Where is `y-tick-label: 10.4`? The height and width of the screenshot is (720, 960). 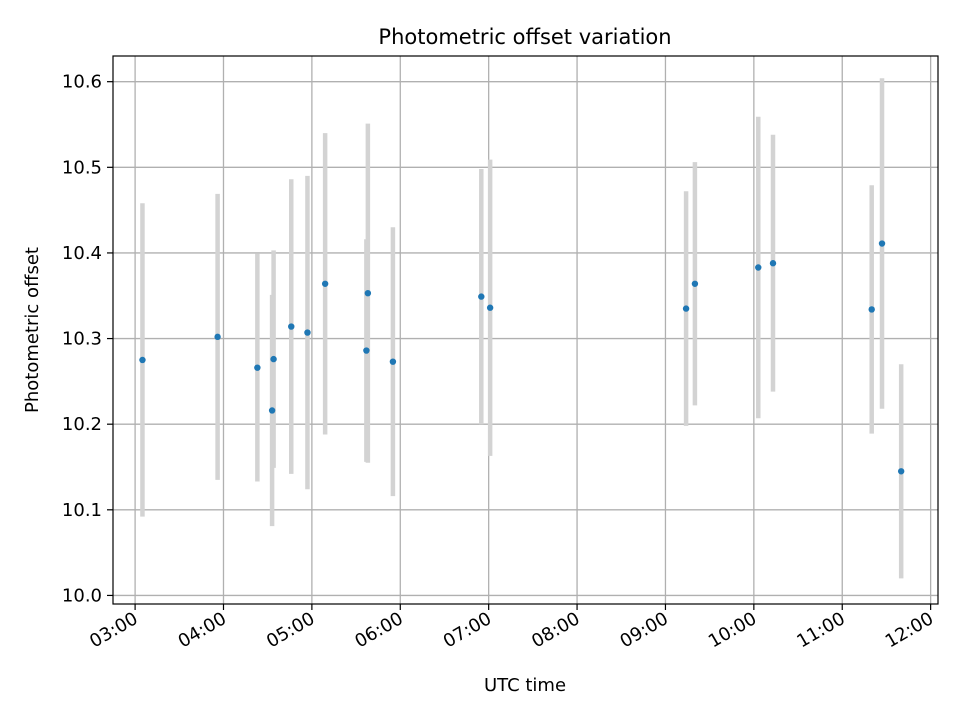 y-tick-label: 10.4 is located at coordinates (82, 253).